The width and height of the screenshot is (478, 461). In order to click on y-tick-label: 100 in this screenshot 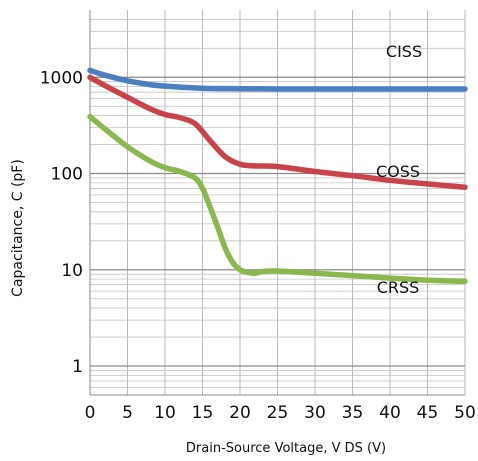, I will do `click(67, 175)`.